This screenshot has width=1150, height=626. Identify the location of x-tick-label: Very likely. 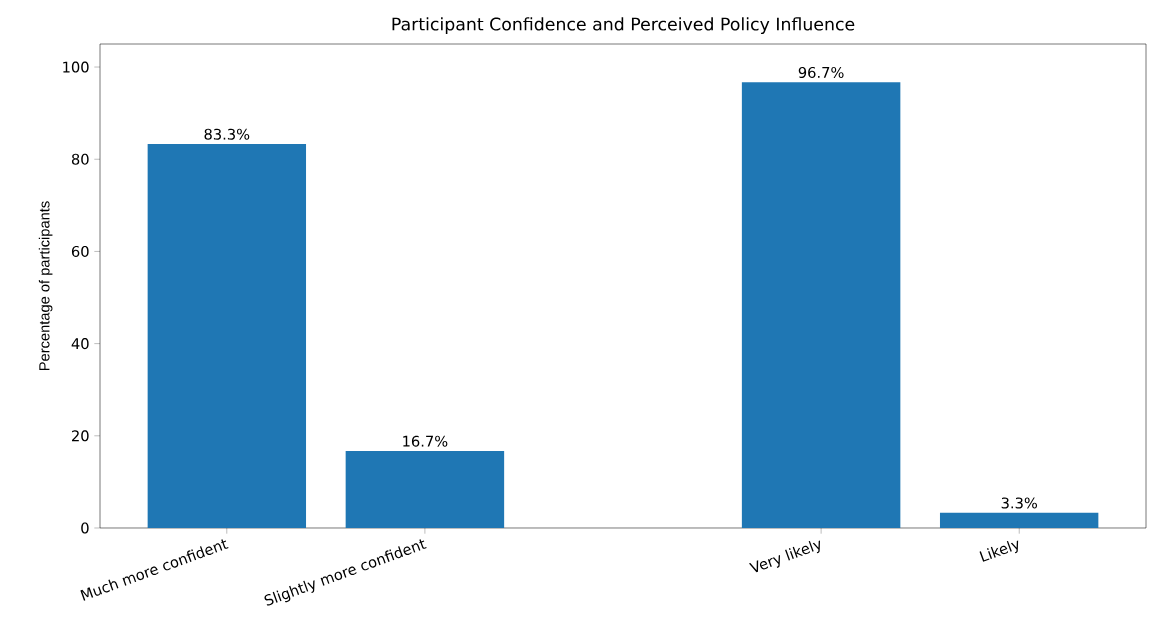
(784, 556).